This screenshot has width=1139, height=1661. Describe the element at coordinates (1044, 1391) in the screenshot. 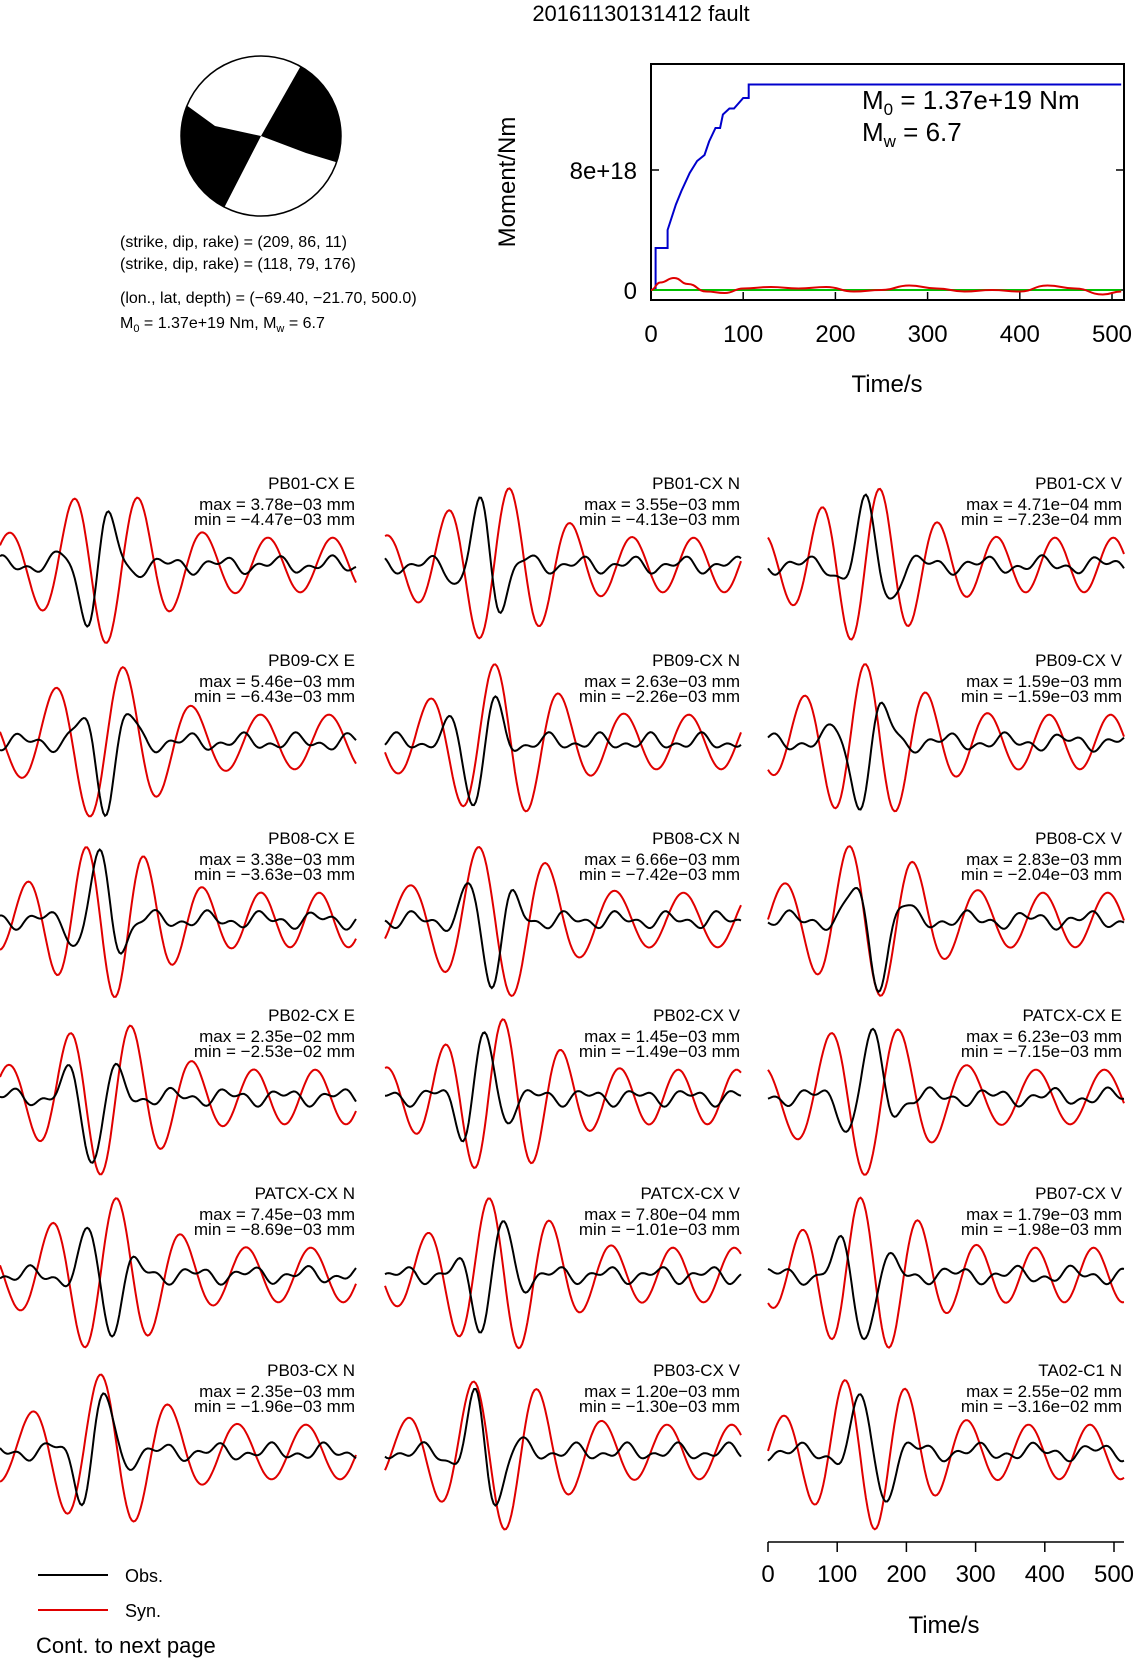

I see `trace-max-label: max = 2.55e−02 mm` at that location.